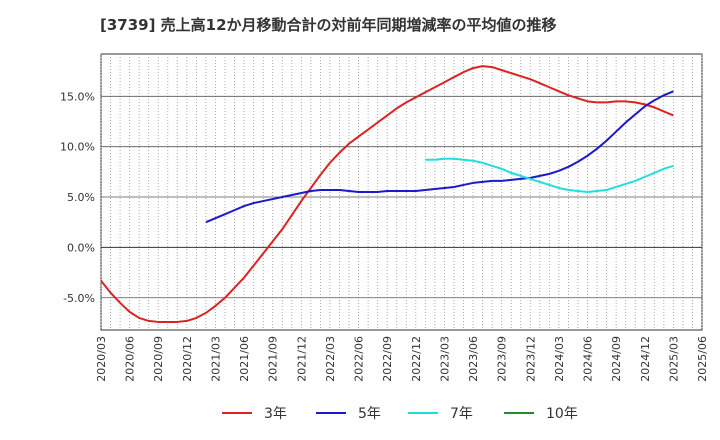 The height and width of the screenshot is (440, 720). I want to click on x-tick-label: 2024/09, so click(616, 359).